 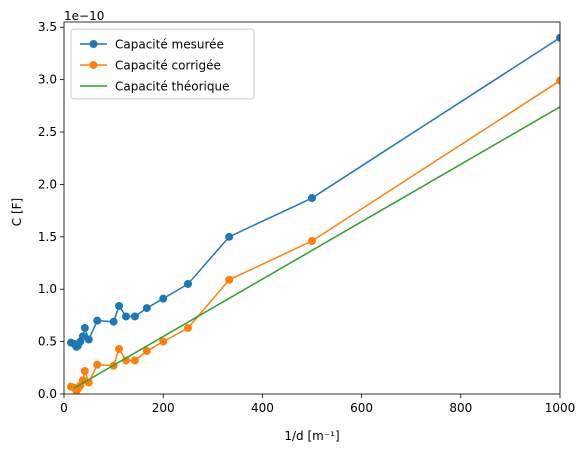 What do you see at coordinates (47, 27) in the screenshot?
I see `y-tick-label: 3.5` at bounding box center [47, 27].